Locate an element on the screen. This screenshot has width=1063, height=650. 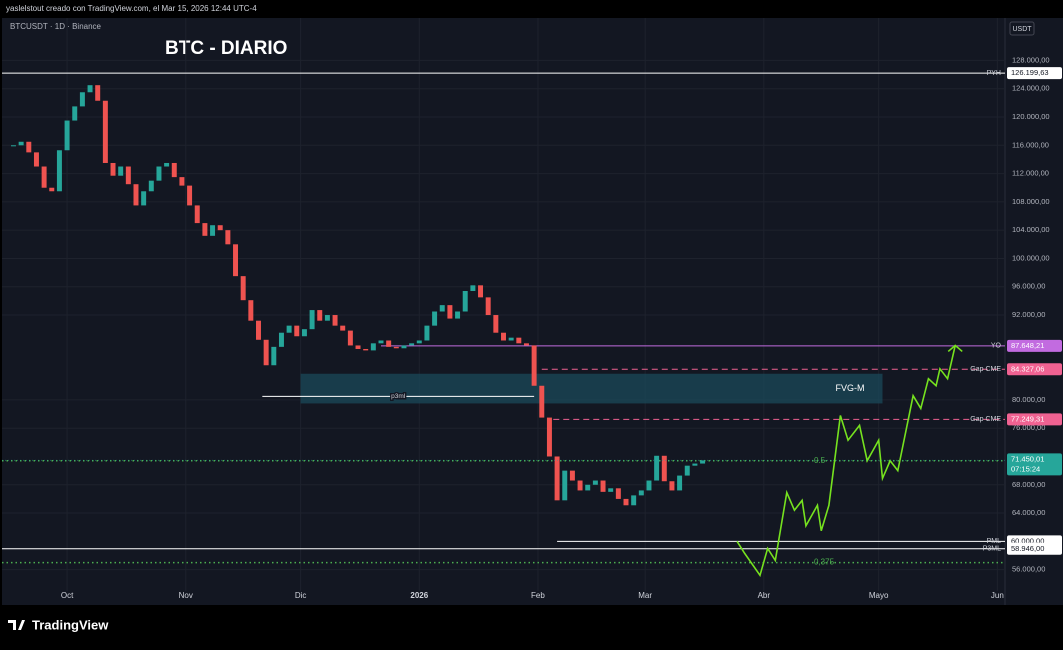
logo: TradingView is located at coordinates (58, 624).